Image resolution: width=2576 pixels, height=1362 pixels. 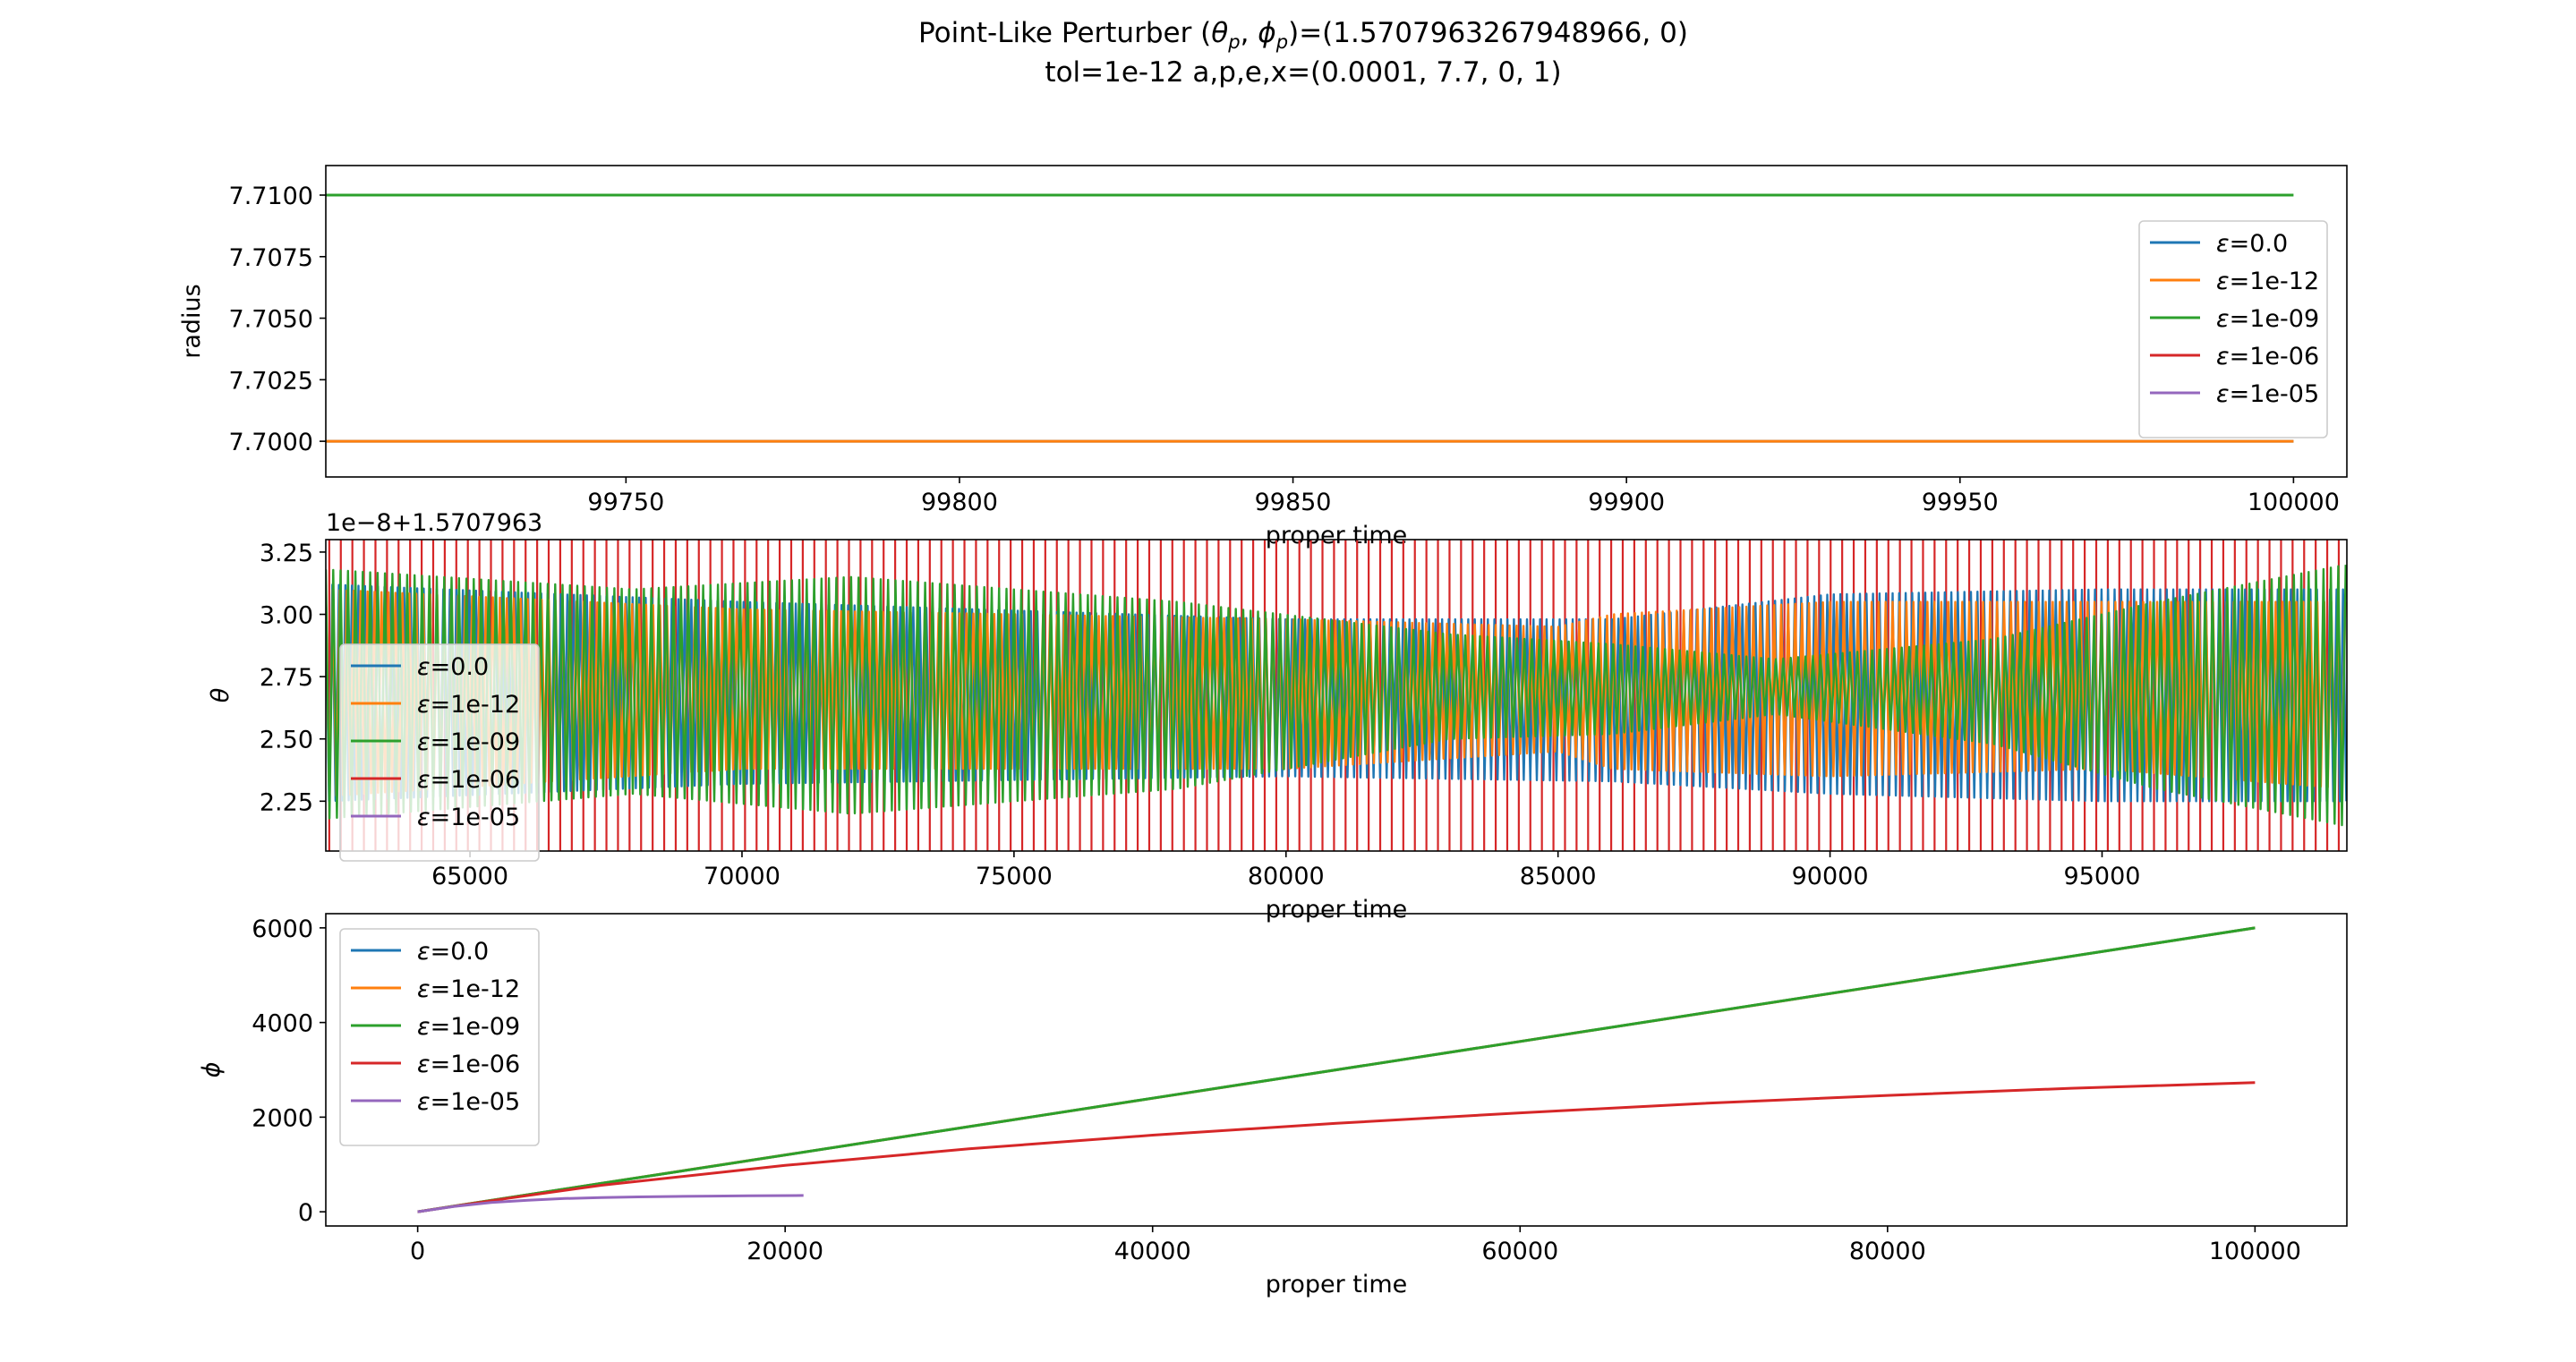 What do you see at coordinates (192, 321) in the screenshot?
I see `y-axis-label: radius` at bounding box center [192, 321].